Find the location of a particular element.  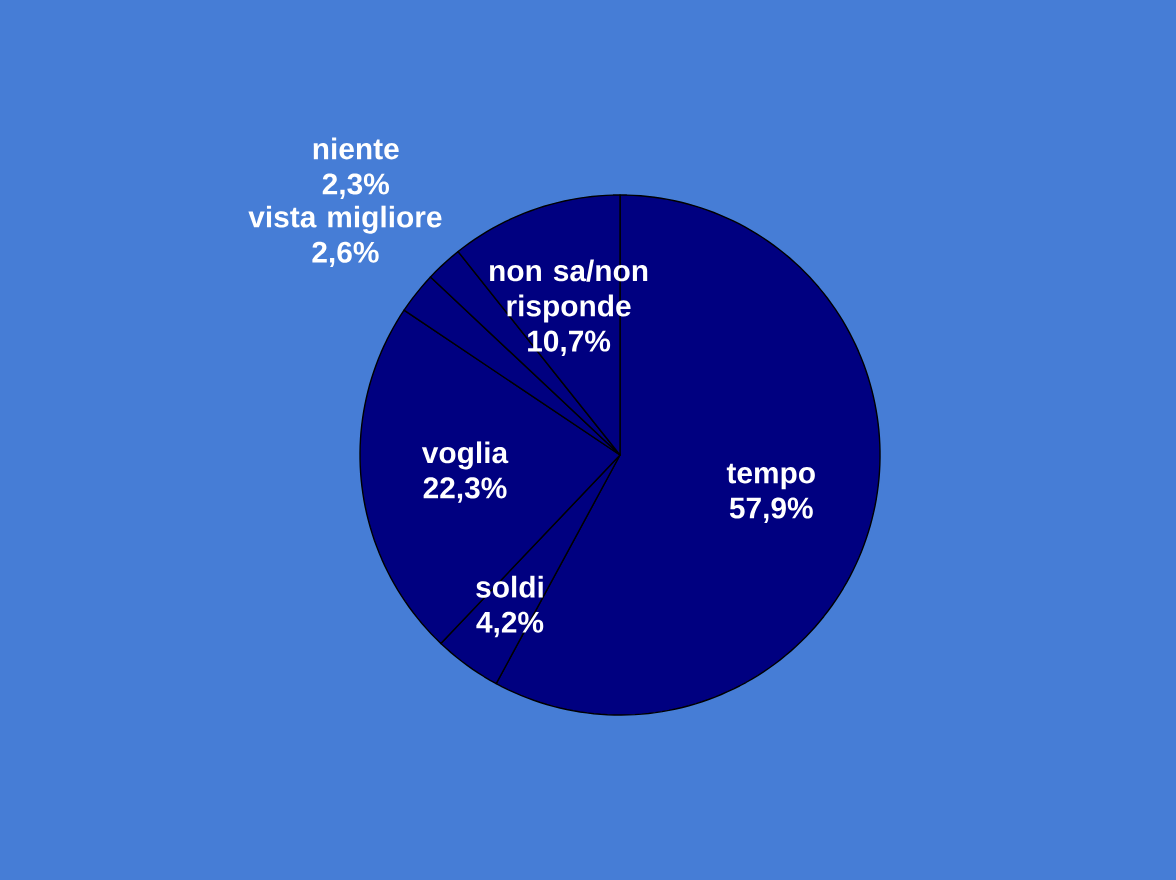

data-label: 2,6% is located at coordinates (345, 254).